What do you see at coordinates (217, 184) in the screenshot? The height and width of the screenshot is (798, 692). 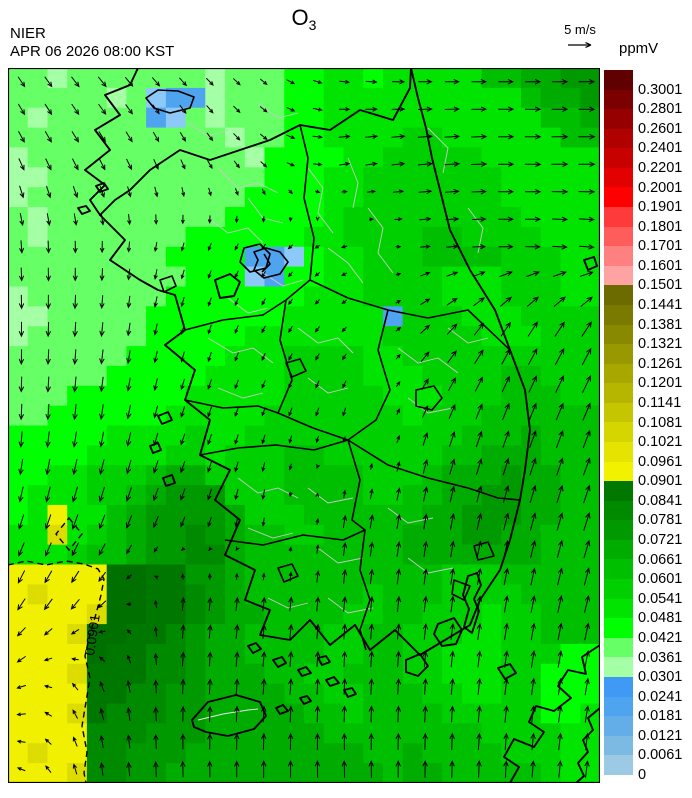 I see `lakes` at bounding box center [217, 184].